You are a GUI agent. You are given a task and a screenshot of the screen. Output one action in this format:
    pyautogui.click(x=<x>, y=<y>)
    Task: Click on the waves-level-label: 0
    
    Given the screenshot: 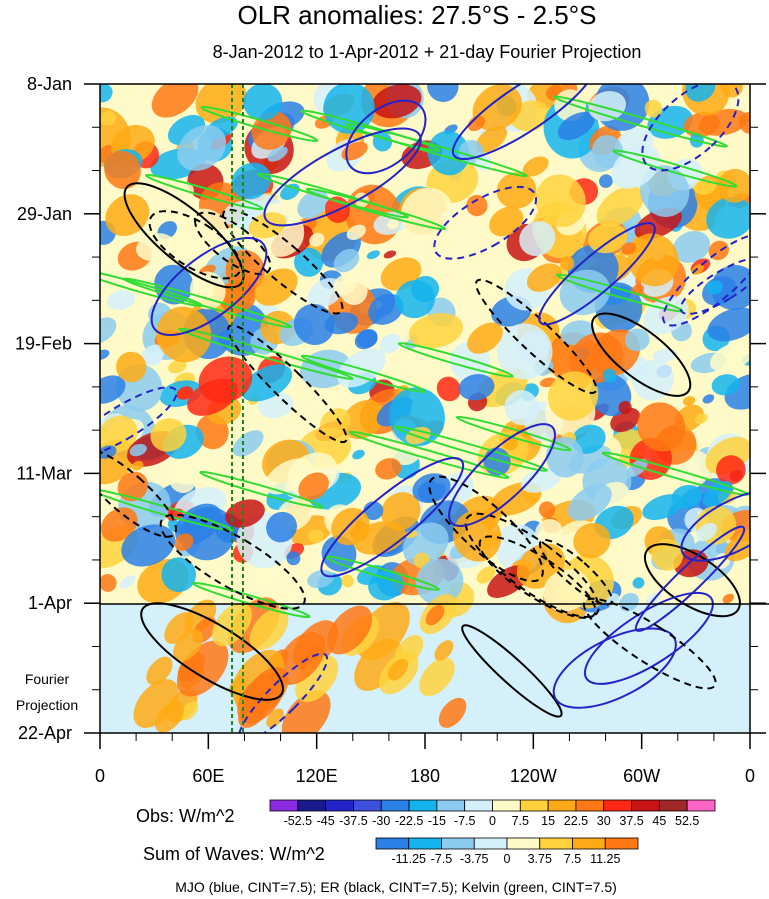 What is the action you would take?
    pyautogui.click(x=507, y=859)
    